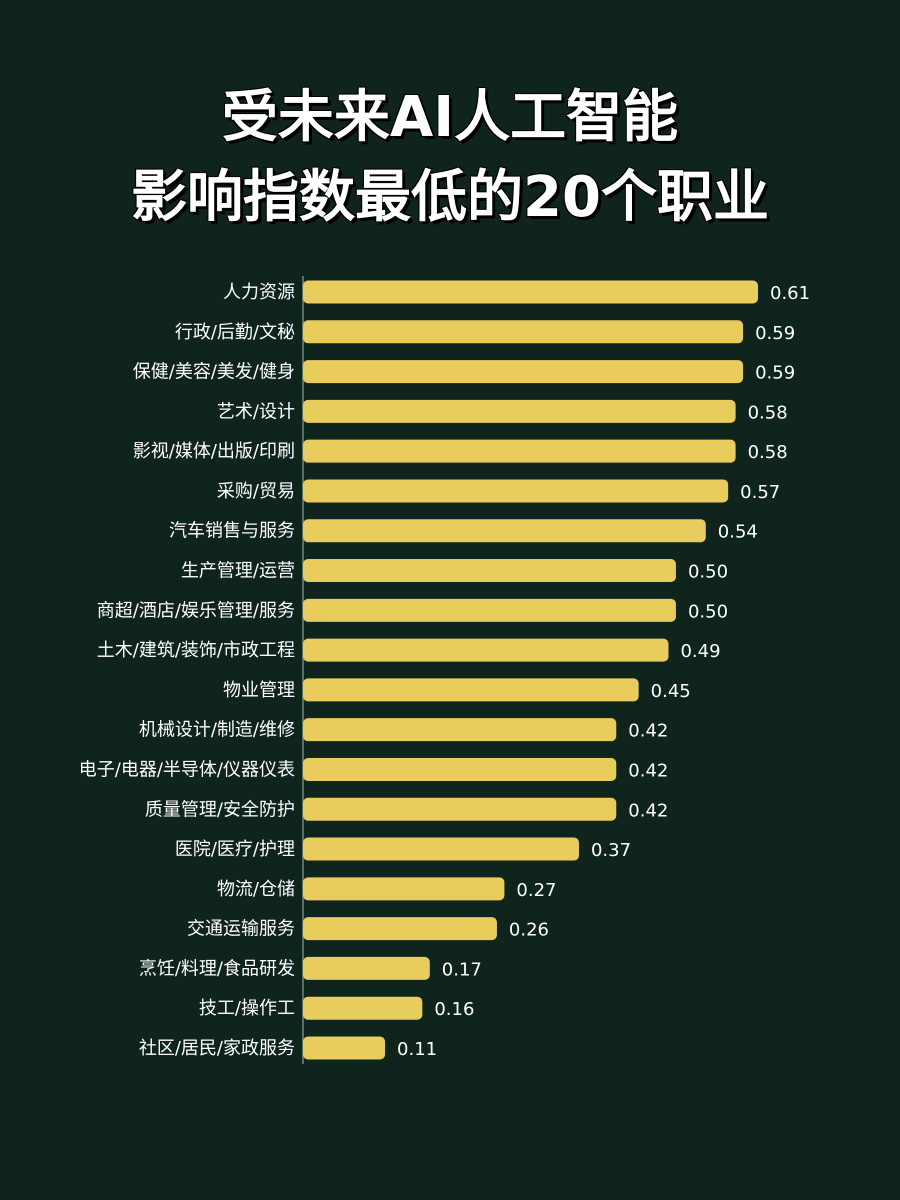 The height and width of the screenshot is (1200, 900). I want to click on category-label: 交通运输服务, so click(241, 929).